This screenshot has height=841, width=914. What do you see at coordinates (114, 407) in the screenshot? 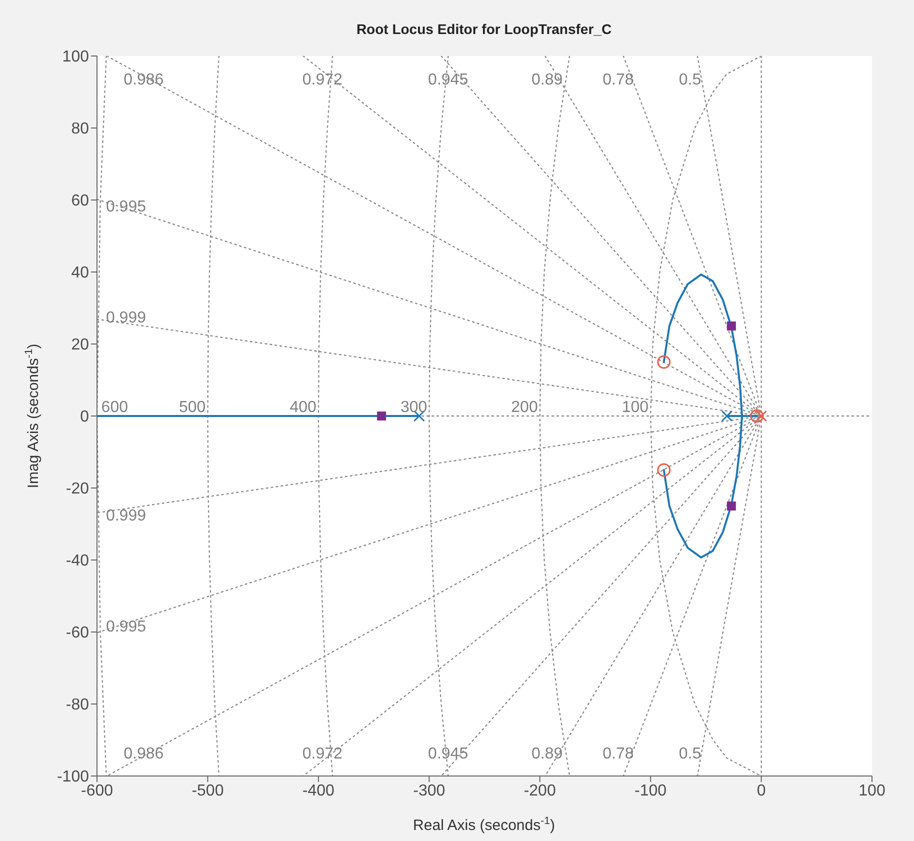
I see `annotation: 600` at bounding box center [114, 407].